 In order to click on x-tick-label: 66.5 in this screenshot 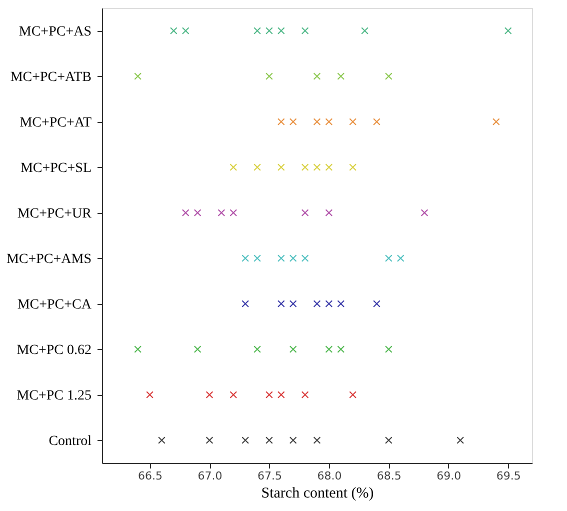, I will do `click(150, 476)`.